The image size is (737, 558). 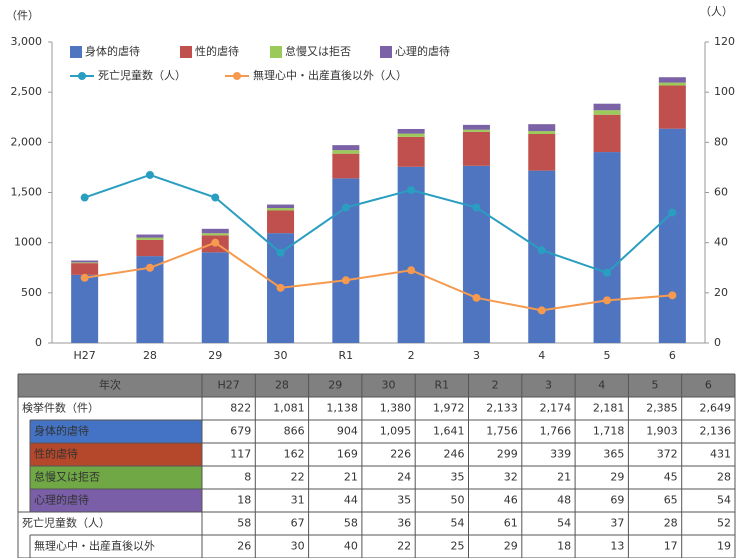 I want to click on y2-tick-label: 60, so click(x=721, y=192).